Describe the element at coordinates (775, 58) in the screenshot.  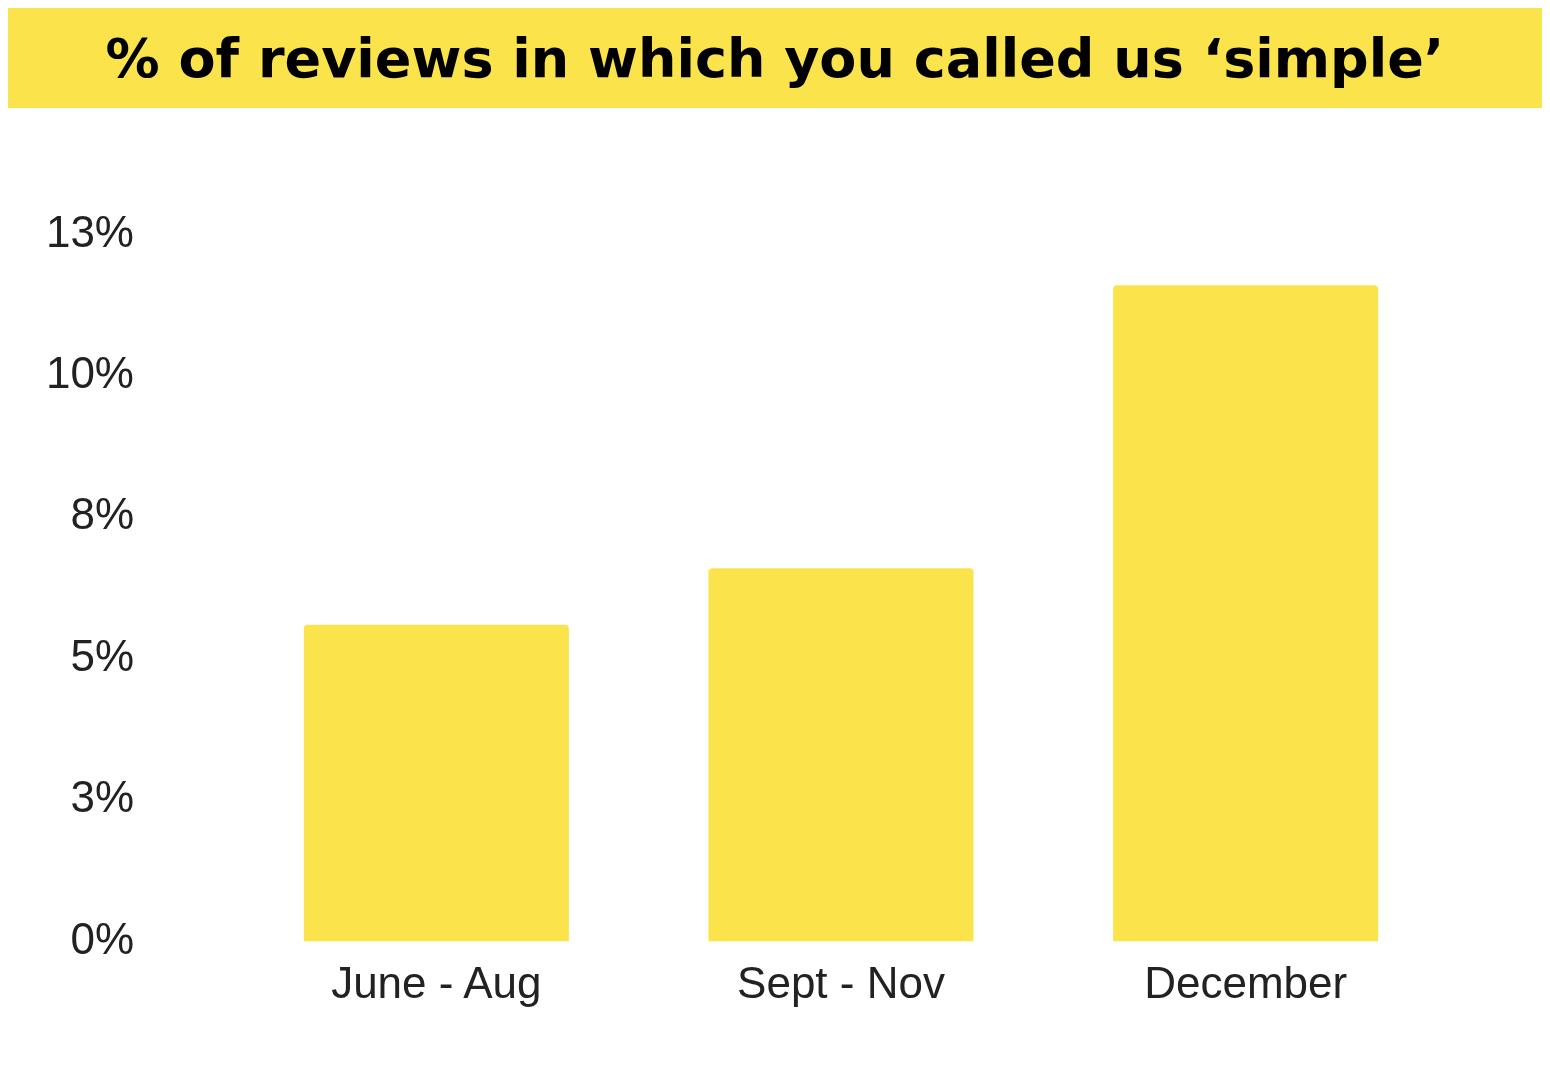
I see `chart-title: % of reviews in which you called us ‘simple’` at that location.